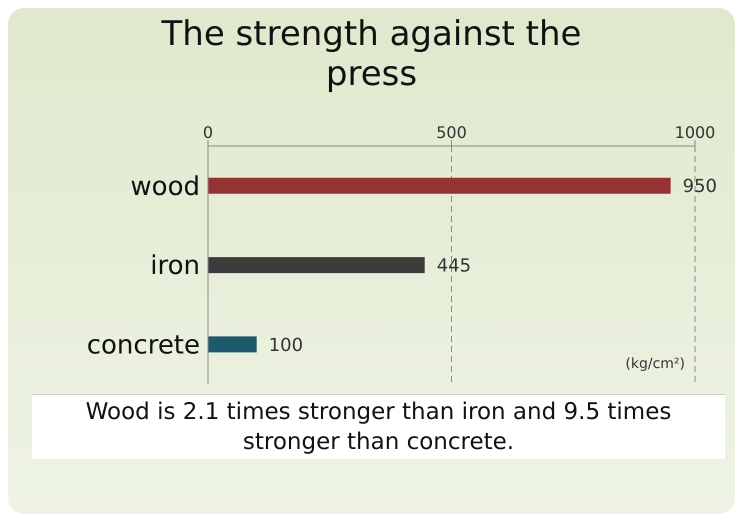 The height and width of the screenshot is (522, 743). Describe the element at coordinates (165, 187) in the screenshot. I see `y-tick-label: wood` at that location.